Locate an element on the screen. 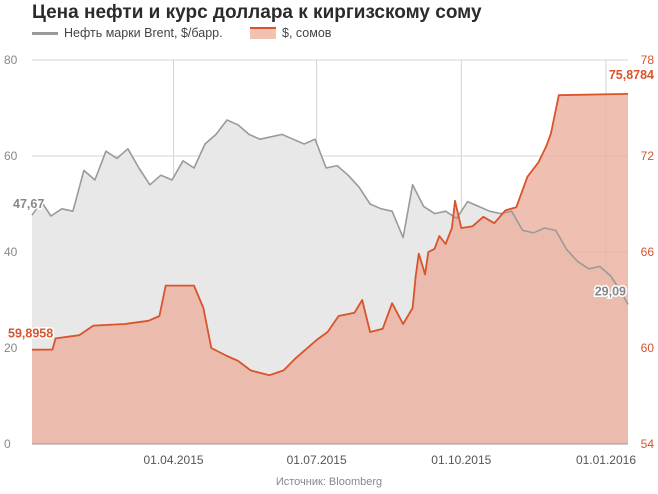 The height and width of the screenshot is (494, 658). right-axis-tick-label: 72 is located at coordinates (648, 156).